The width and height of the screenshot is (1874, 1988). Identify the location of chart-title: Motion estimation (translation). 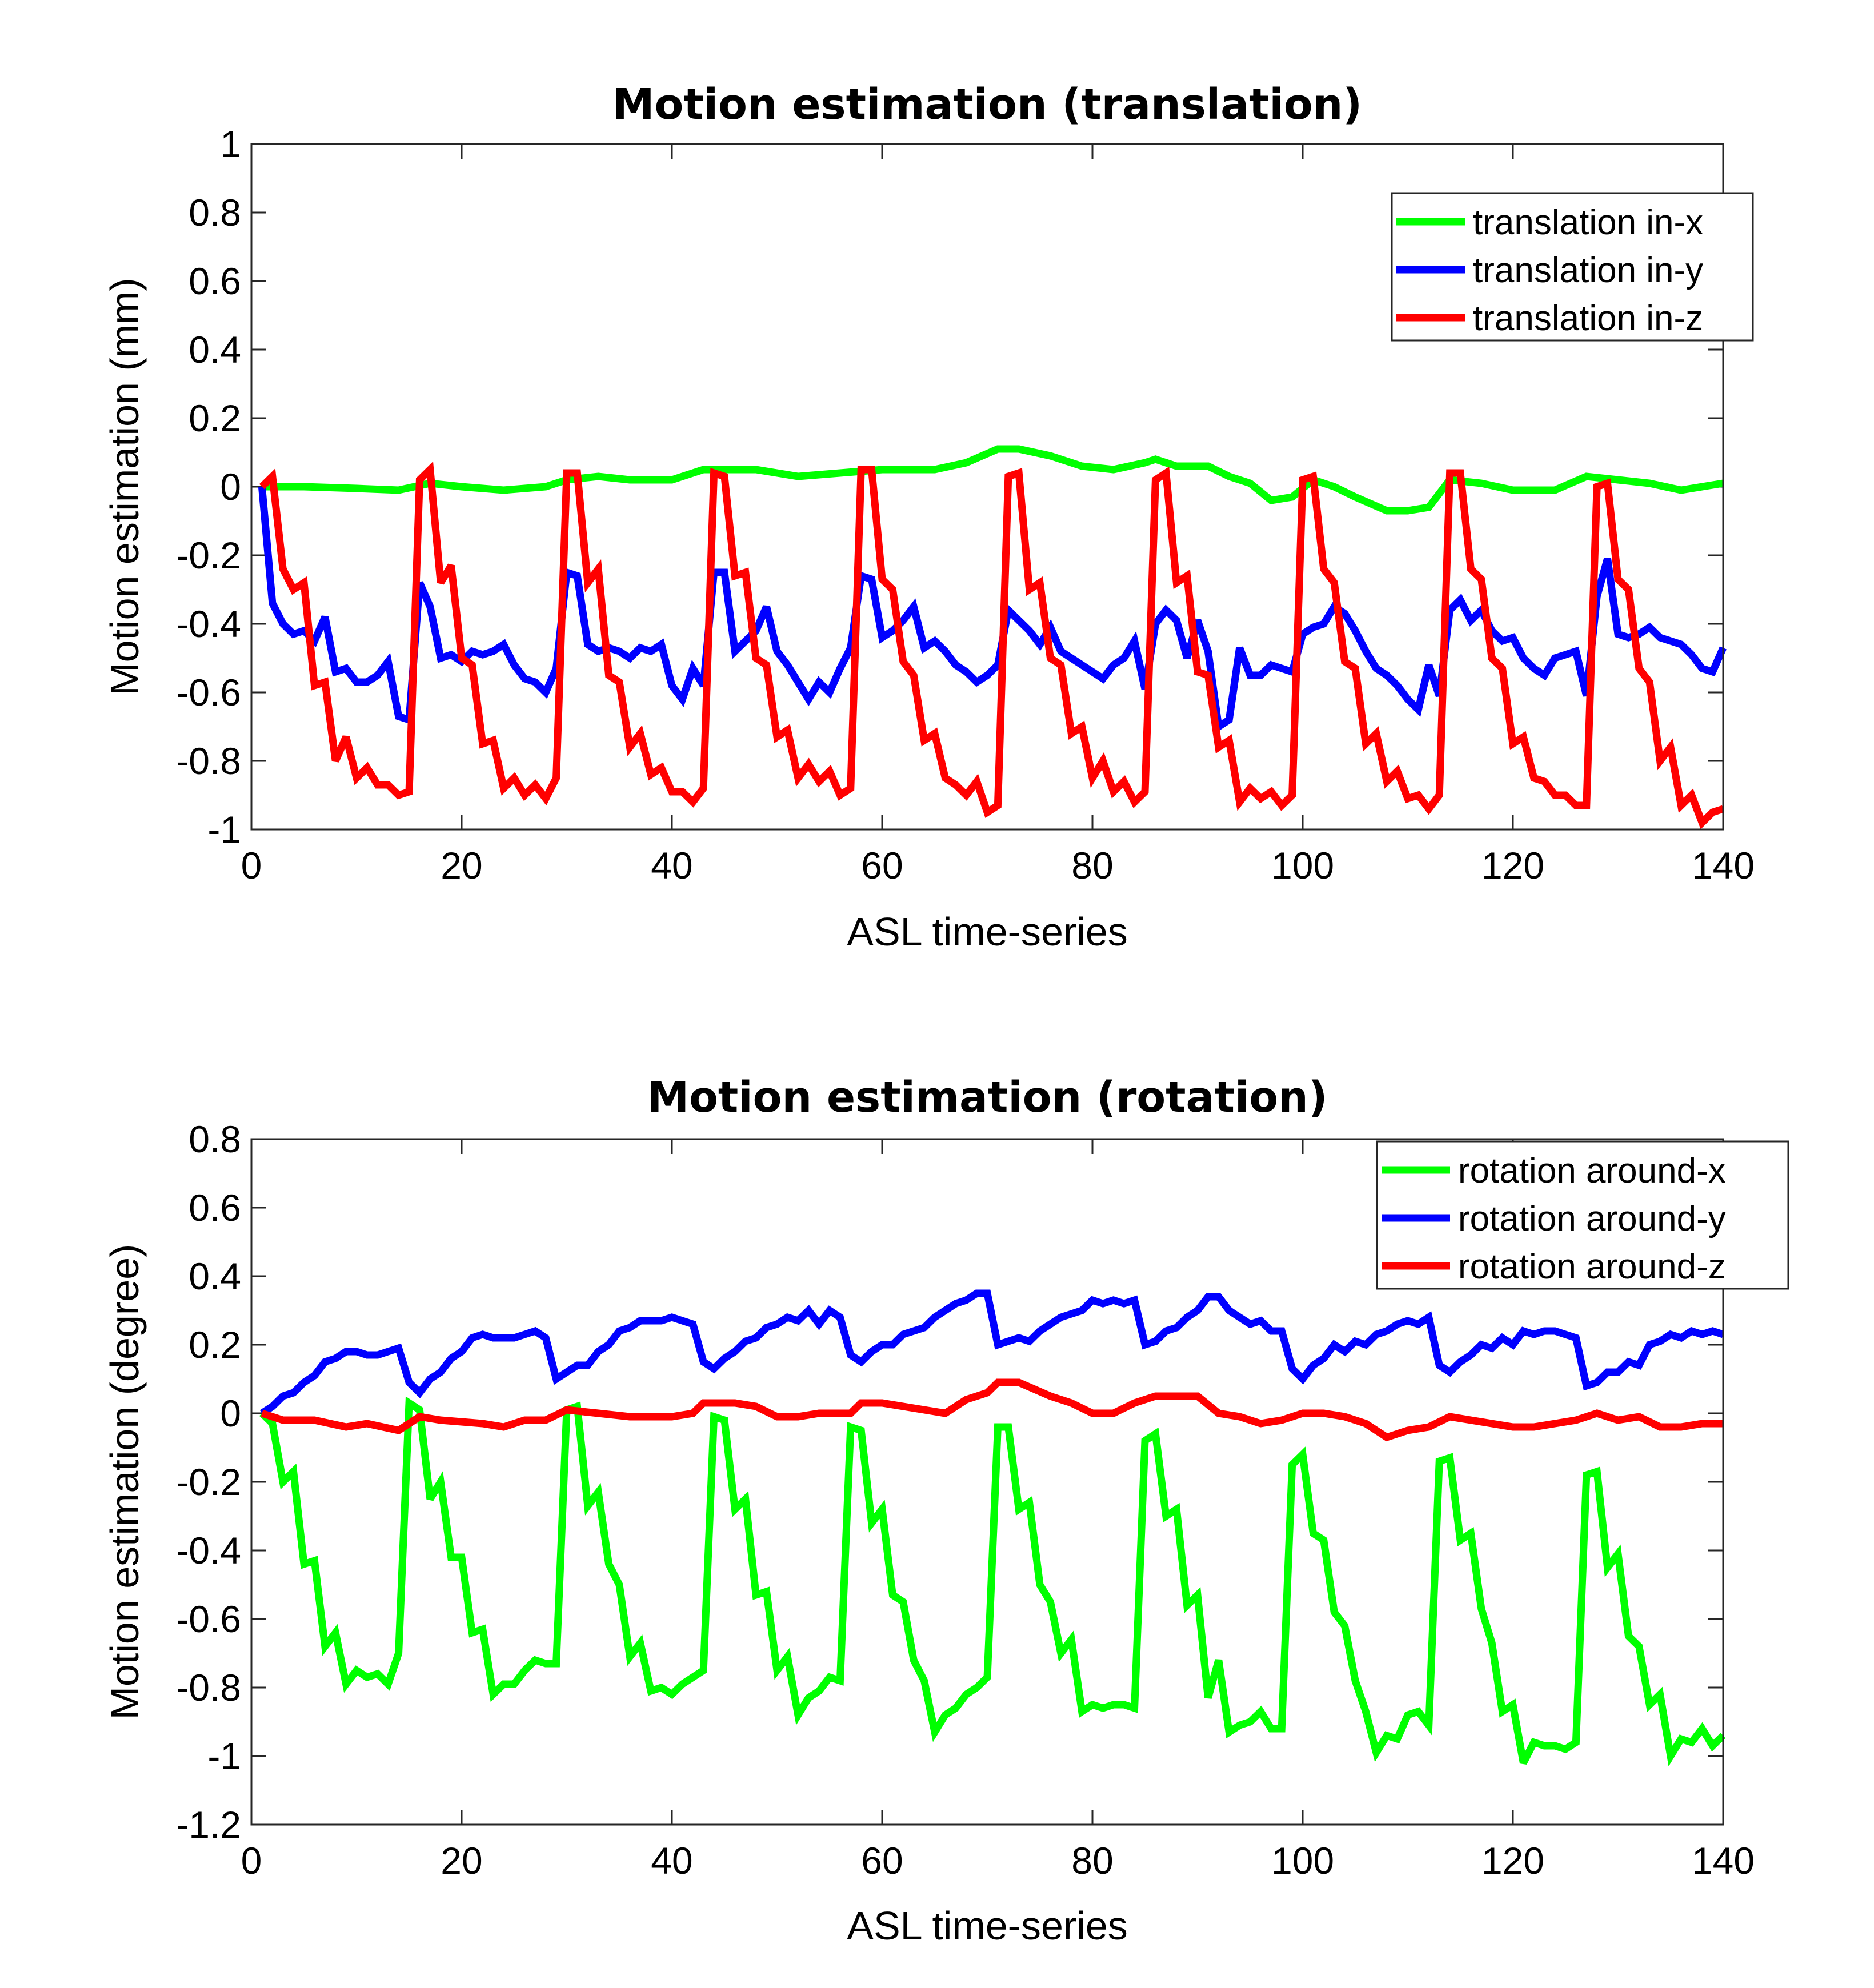
(987, 104).